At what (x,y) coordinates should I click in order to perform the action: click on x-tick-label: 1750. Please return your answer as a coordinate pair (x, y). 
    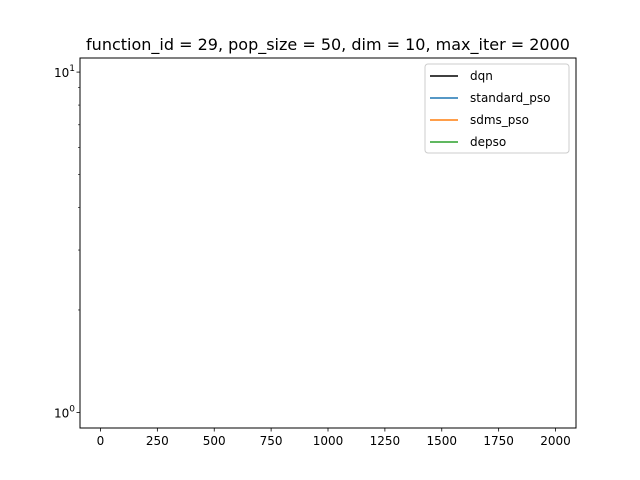
    Looking at the image, I should click on (498, 441).